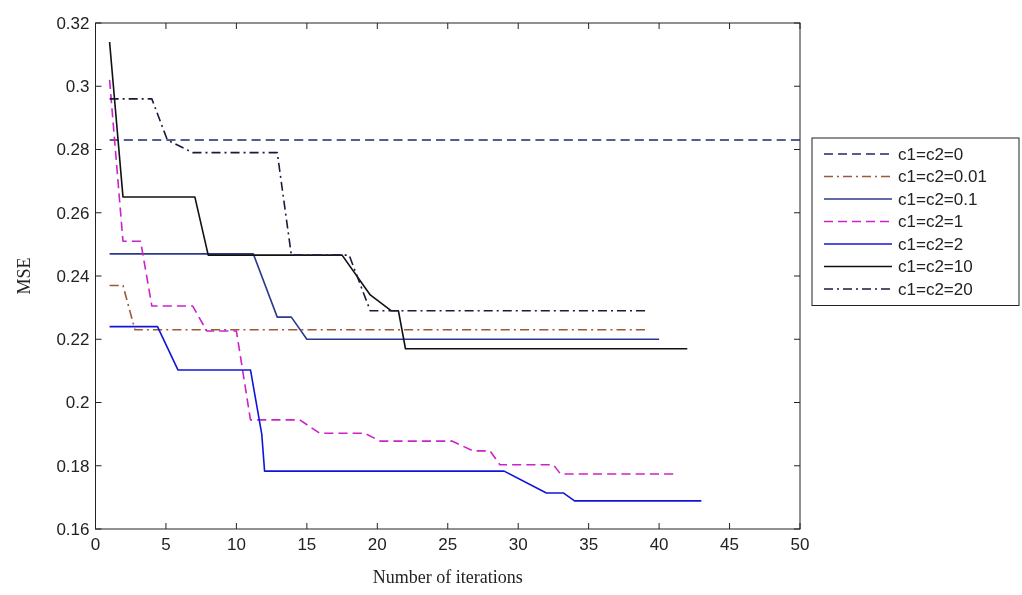 The image size is (1022, 595). Describe the element at coordinates (73, 529) in the screenshot. I see `y-tick-label: 0.16` at that location.